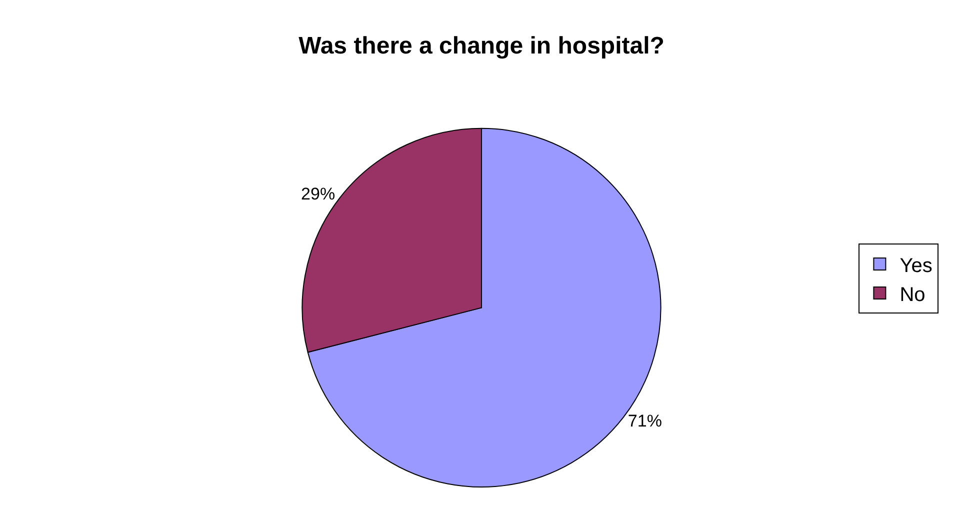 The image size is (963, 527). What do you see at coordinates (916, 265) in the screenshot?
I see `legend-label: Yes` at bounding box center [916, 265].